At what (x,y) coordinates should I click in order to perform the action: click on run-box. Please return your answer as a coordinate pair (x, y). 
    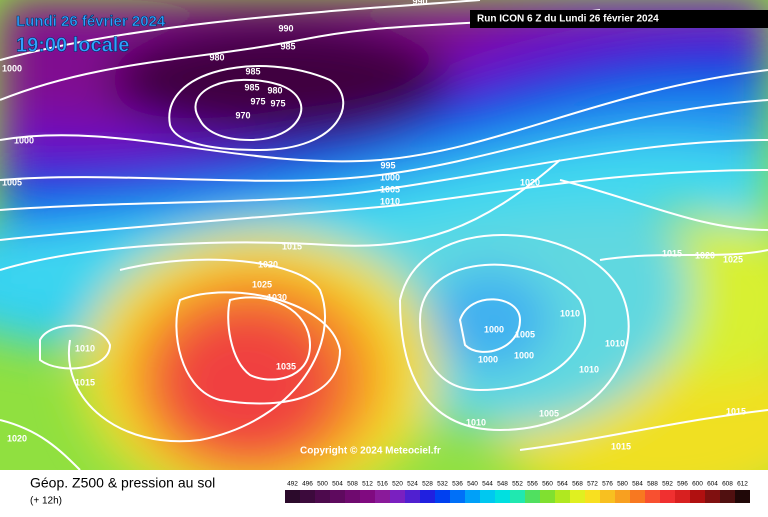
    Looking at the image, I should click on (619, 19).